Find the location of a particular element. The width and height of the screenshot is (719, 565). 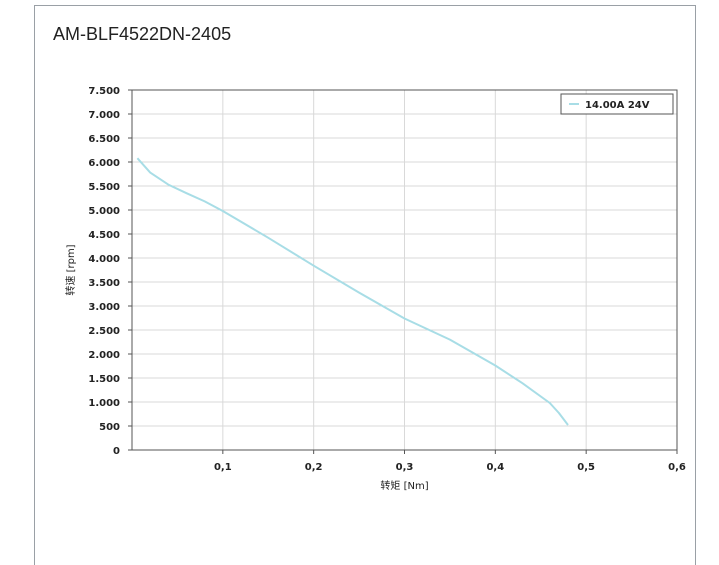

y-tick-label: 500 is located at coordinates (109, 427).